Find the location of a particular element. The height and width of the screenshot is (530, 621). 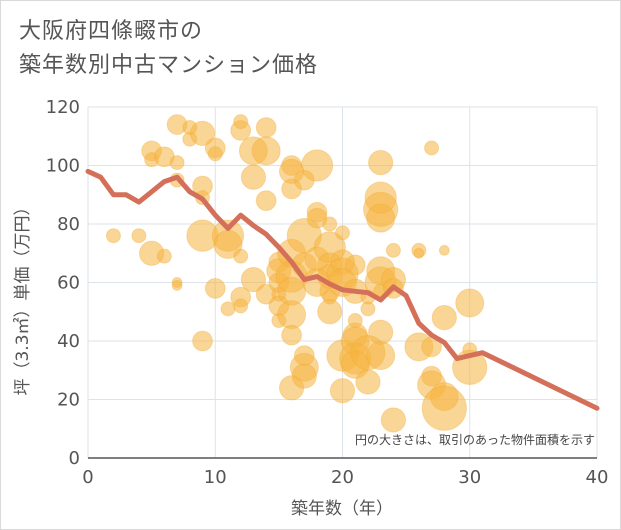

x-tick-label: 10 is located at coordinates (215, 477).